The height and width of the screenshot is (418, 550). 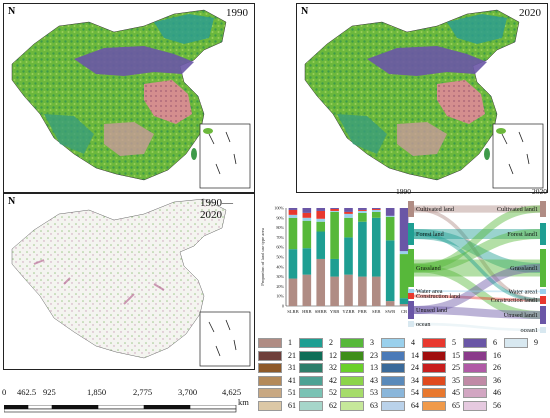 What do you see at coordinates (280, 266) in the screenshot?
I see `y-tick-label: 40%` at bounding box center [280, 266].